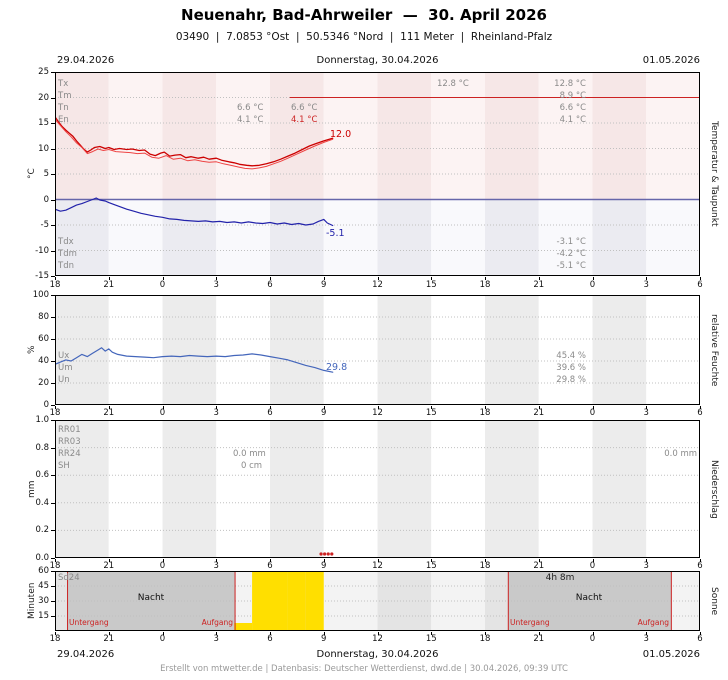  What do you see at coordinates (377, 350) in the screenshot?
I see `humidity-chart` at bounding box center [377, 350].